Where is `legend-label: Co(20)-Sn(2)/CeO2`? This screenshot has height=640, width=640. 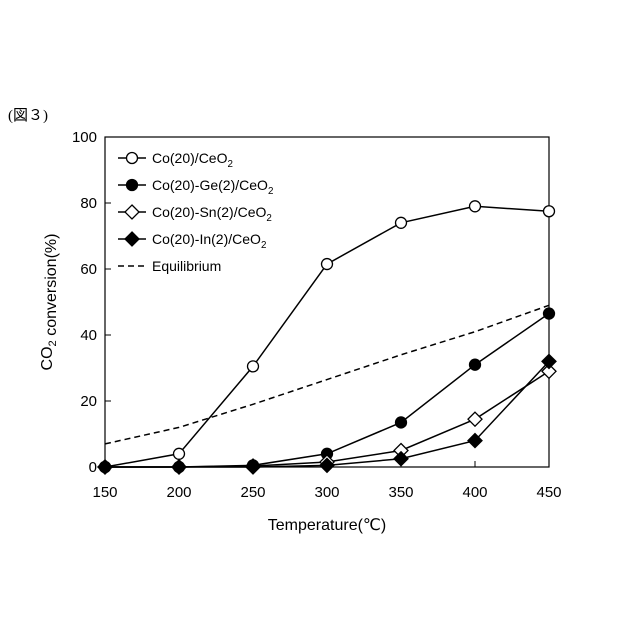 legend-label: Co(20)-Sn(2)/CeO2 is located at coordinates (212, 214).